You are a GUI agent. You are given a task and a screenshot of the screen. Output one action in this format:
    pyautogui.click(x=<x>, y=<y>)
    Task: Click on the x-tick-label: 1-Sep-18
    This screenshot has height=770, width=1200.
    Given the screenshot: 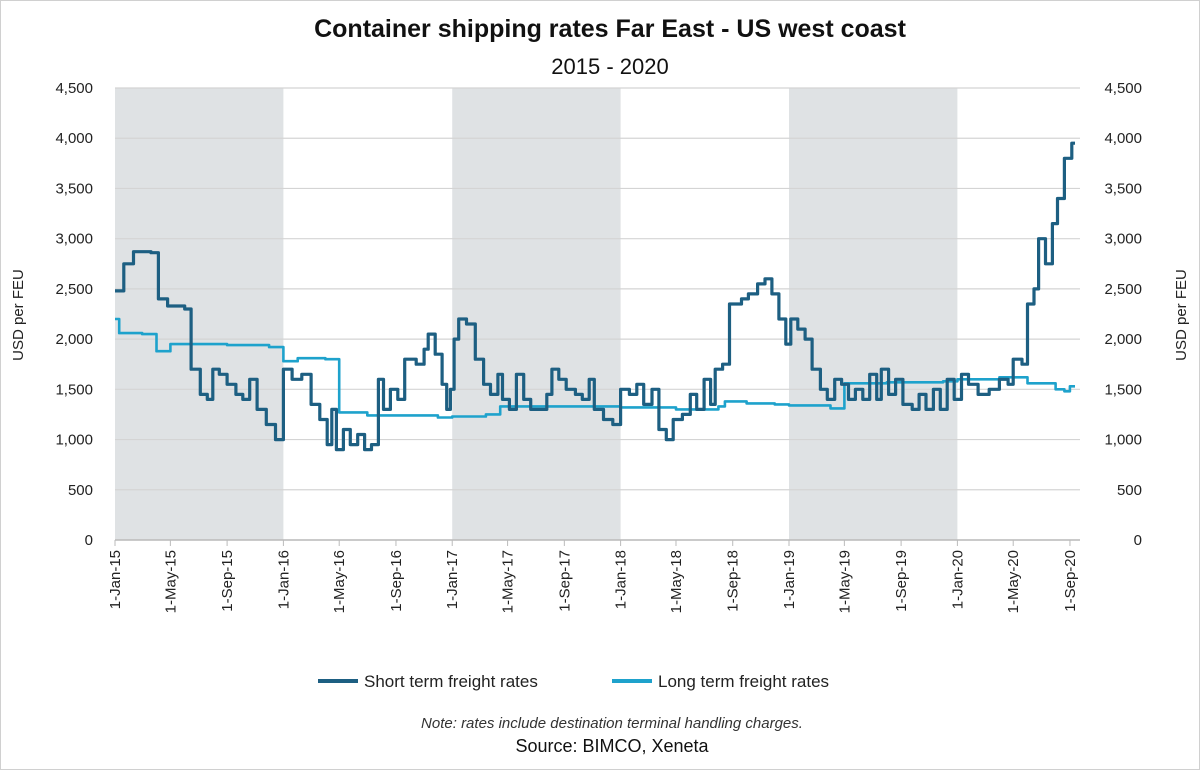 What is the action you would take?
    pyautogui.click(x=733, y=581)
    